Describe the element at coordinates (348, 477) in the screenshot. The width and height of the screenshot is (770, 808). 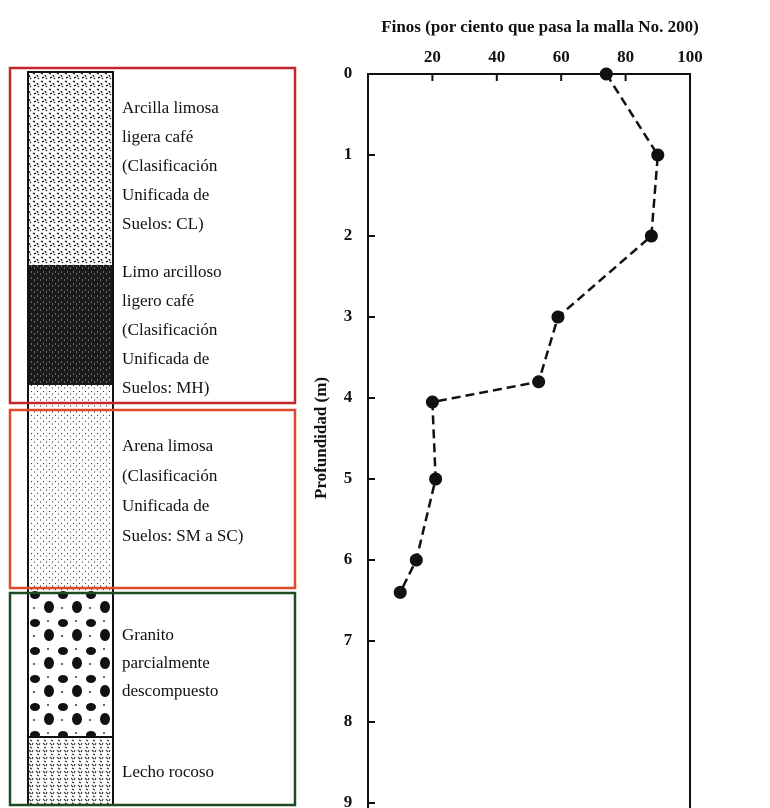
I see `y-tick-label: 5` at that location.